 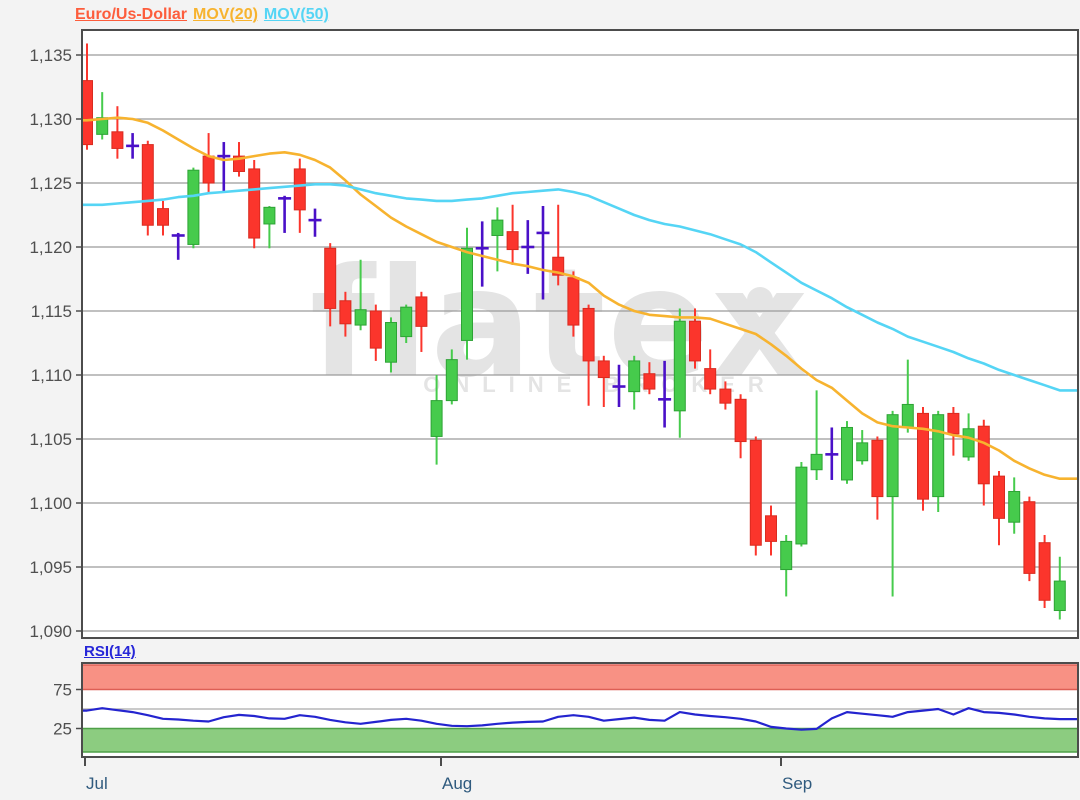 I want to click on rsi-axis-label: 75, so click(x=62, y=690).